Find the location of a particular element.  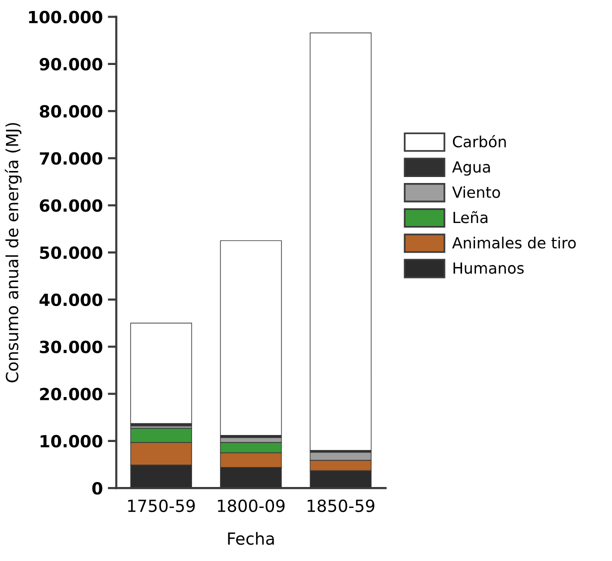

y-tick-label: 70.000 is located at coordinates (71, 158).